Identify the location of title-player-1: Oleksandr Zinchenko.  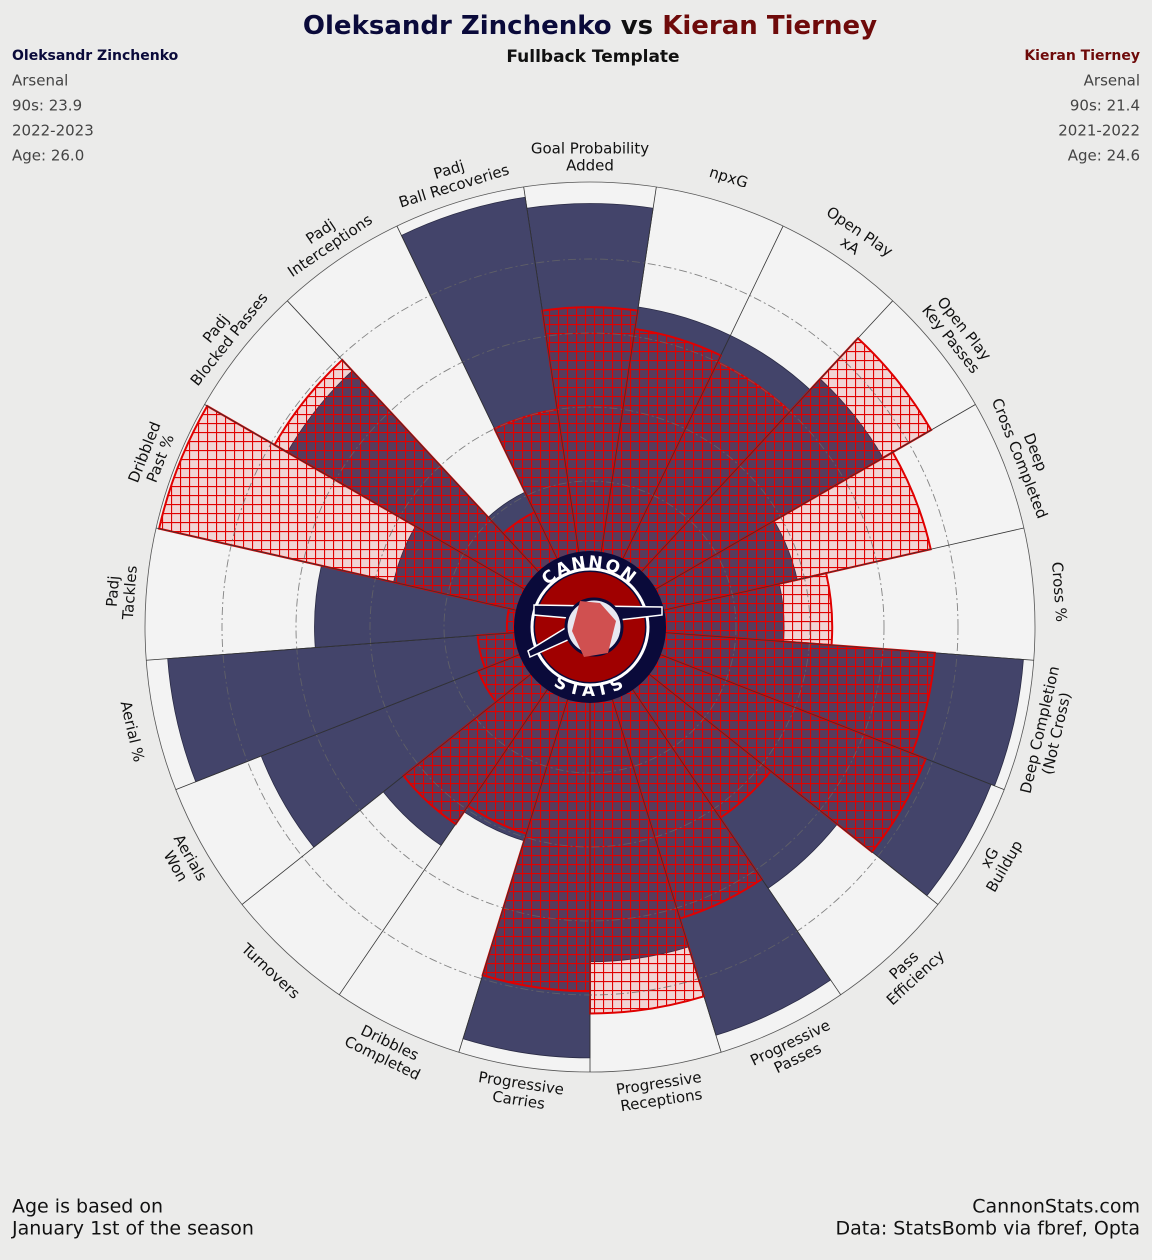
(457, 26).